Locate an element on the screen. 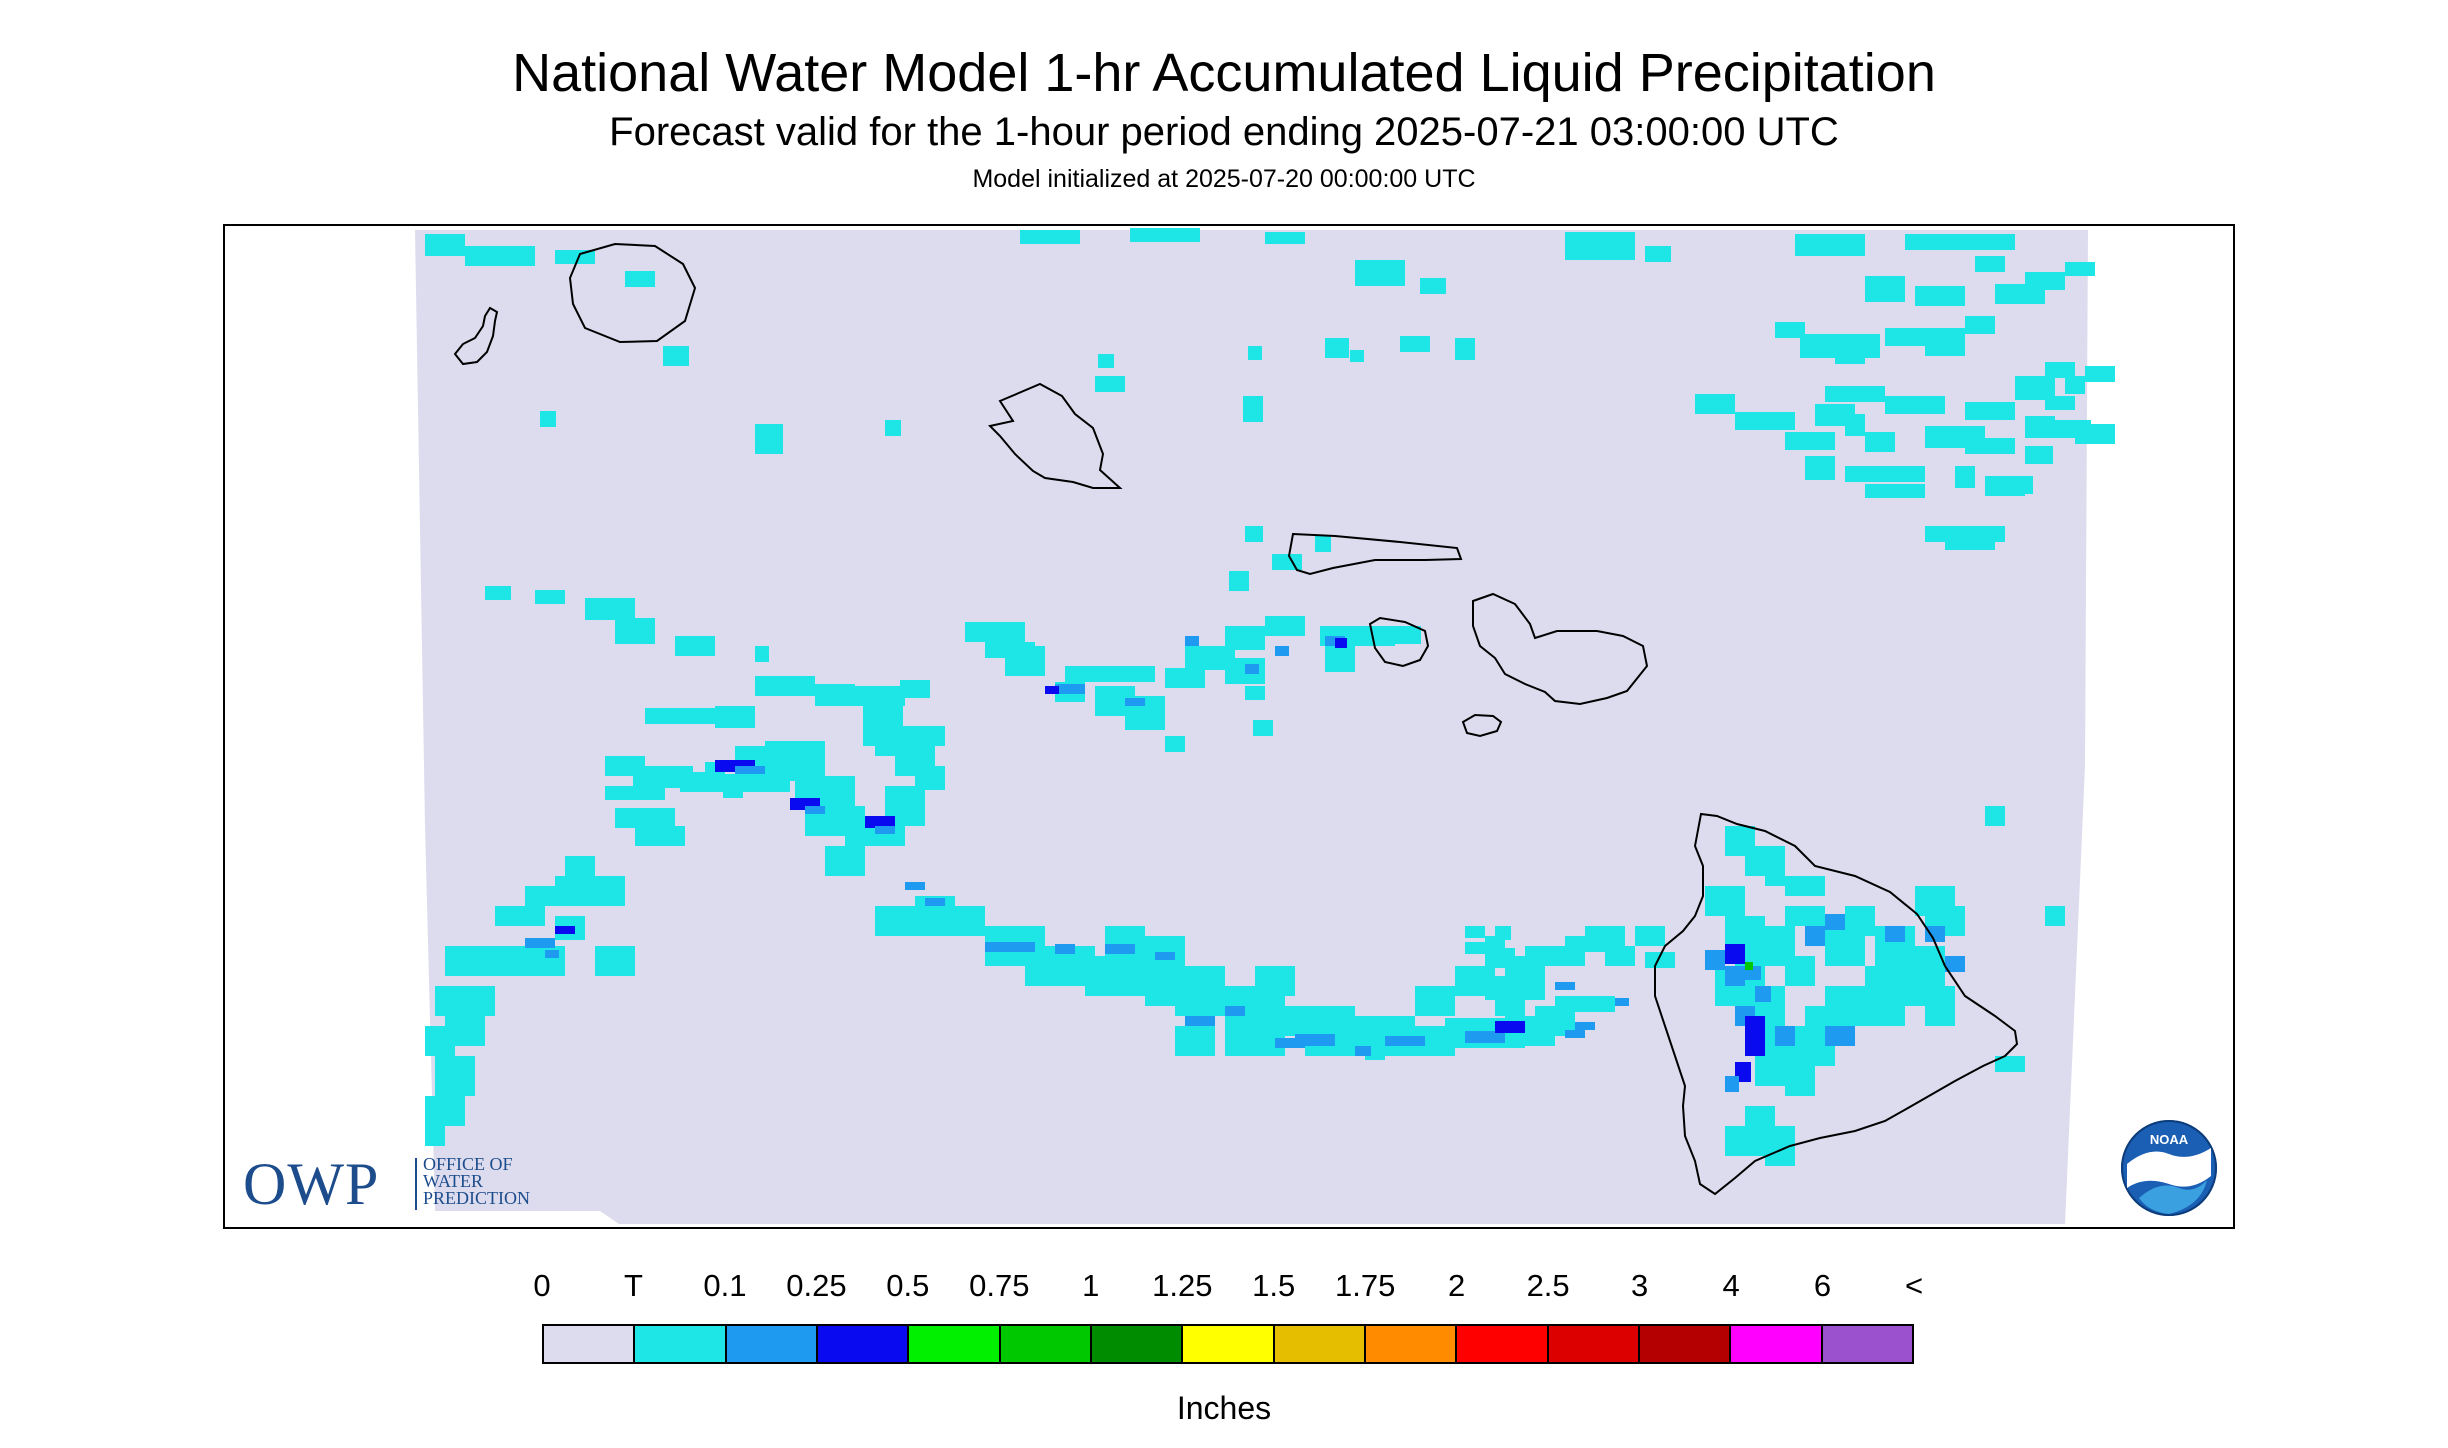 Image resolution: width=2448 pixels, height=1448 pixels. legend-tick-label: < is located at coordinates (1914, 1285).